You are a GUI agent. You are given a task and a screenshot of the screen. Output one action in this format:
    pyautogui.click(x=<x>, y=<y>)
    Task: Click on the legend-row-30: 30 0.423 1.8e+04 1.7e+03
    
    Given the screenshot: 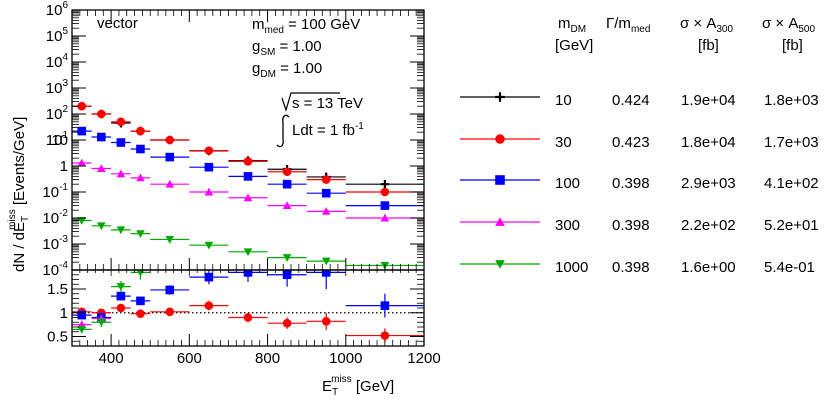 What is the action you would take?
    pyautogui.click(x=687, y=142)
    